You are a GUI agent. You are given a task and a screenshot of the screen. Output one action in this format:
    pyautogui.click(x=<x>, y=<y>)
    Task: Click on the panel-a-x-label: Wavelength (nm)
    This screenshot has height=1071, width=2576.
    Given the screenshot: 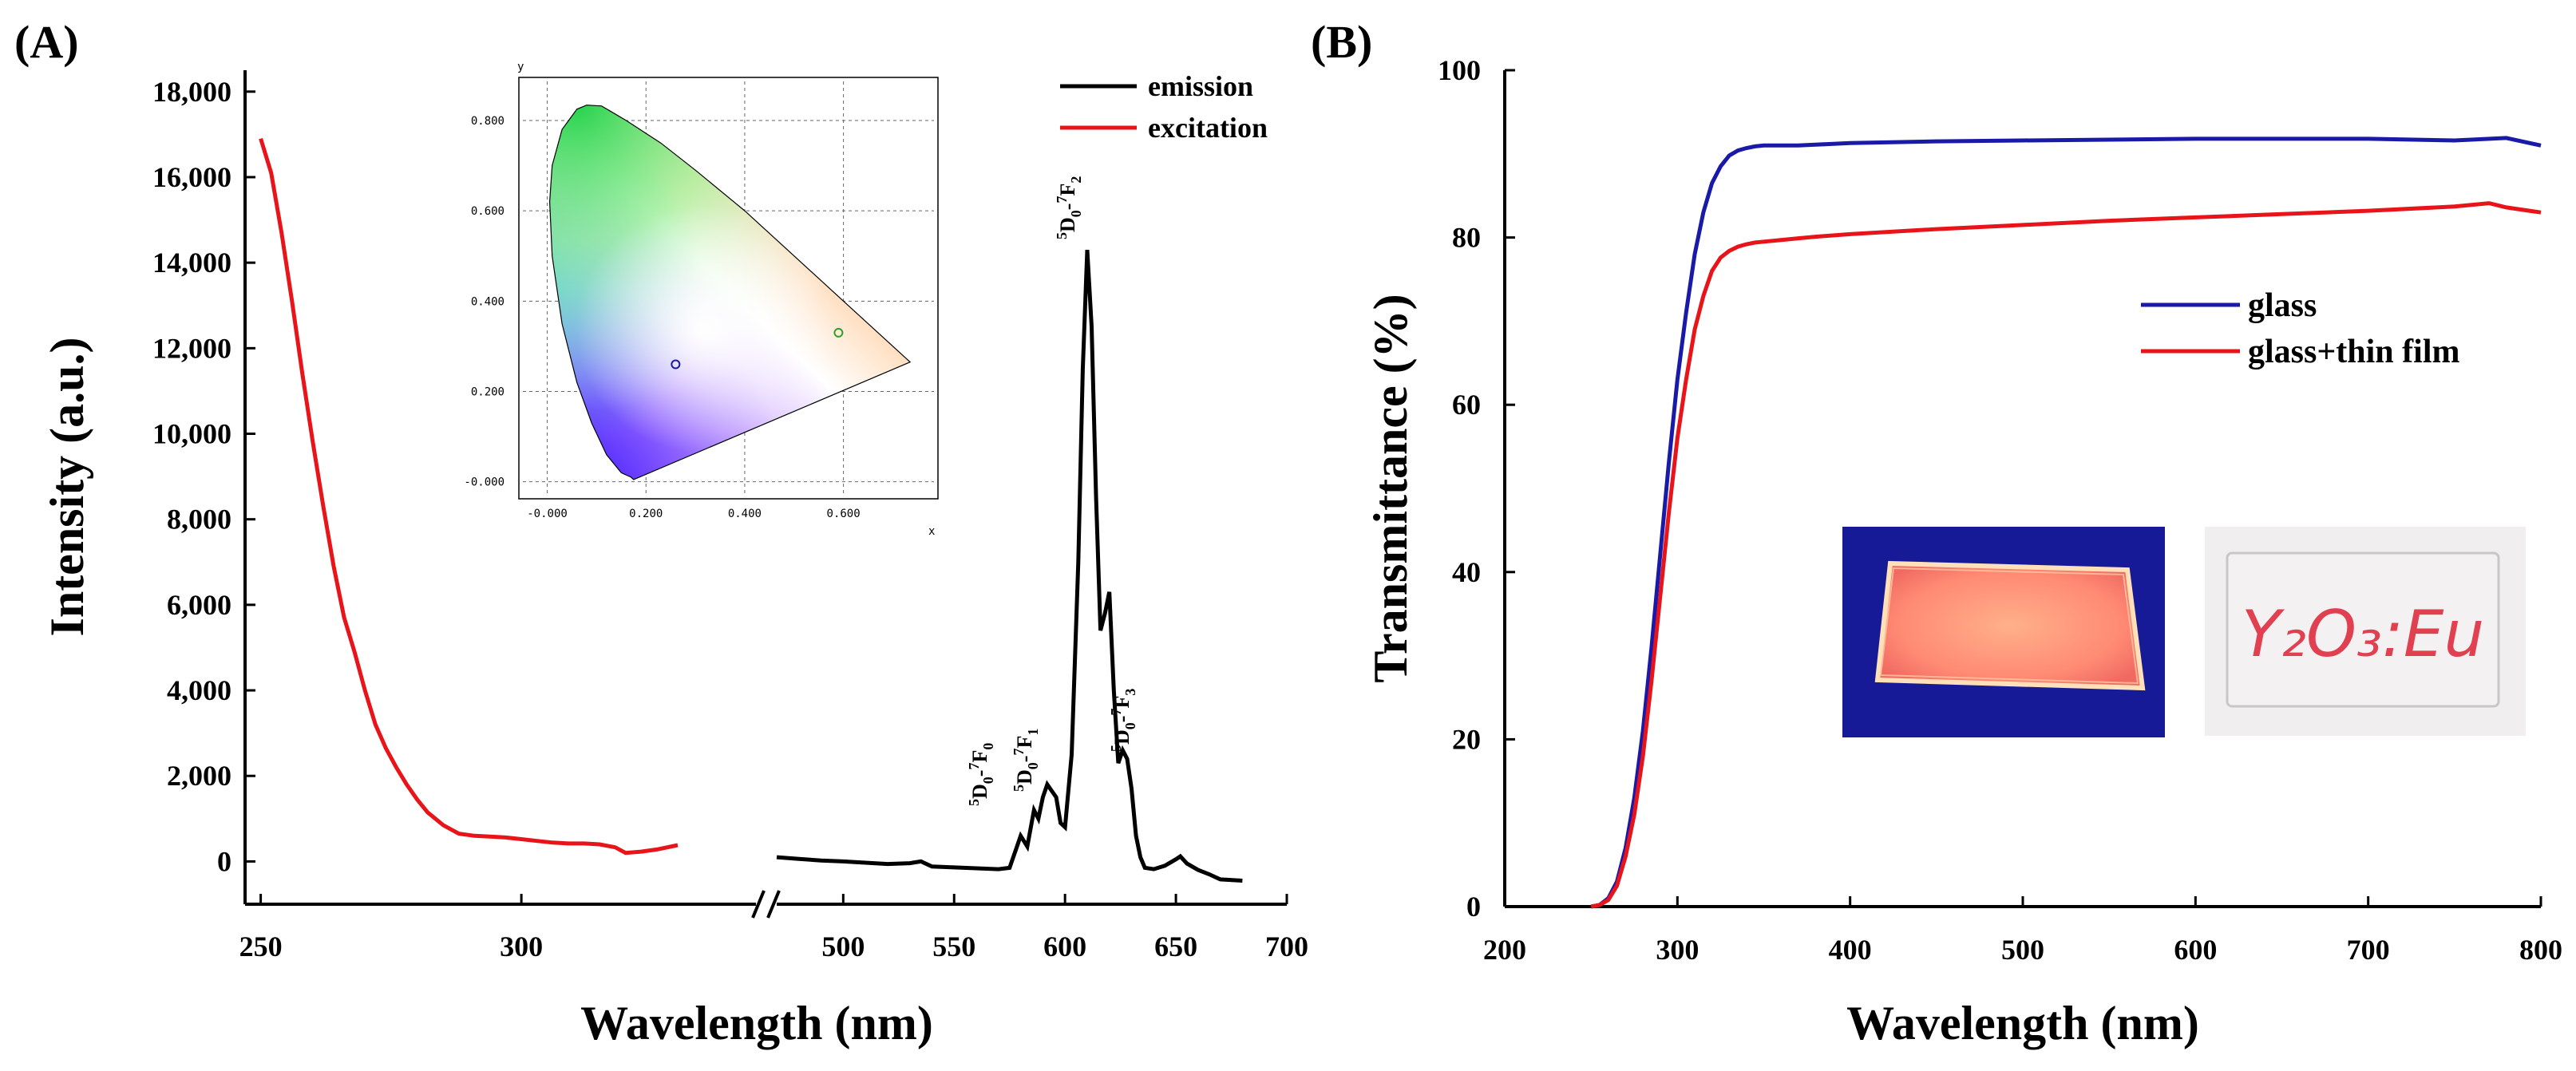 What is the action you would take?
    pyautogui.click(x=756, y=1023)
    